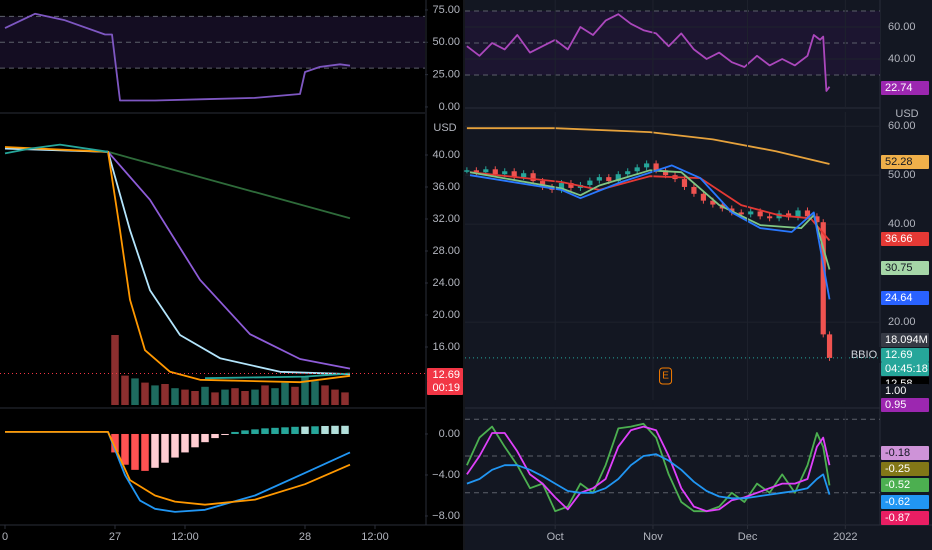  Describe the element at coordinates (446, 187) in the screenshot. I see `y-tick-label: 36.00` at that location.